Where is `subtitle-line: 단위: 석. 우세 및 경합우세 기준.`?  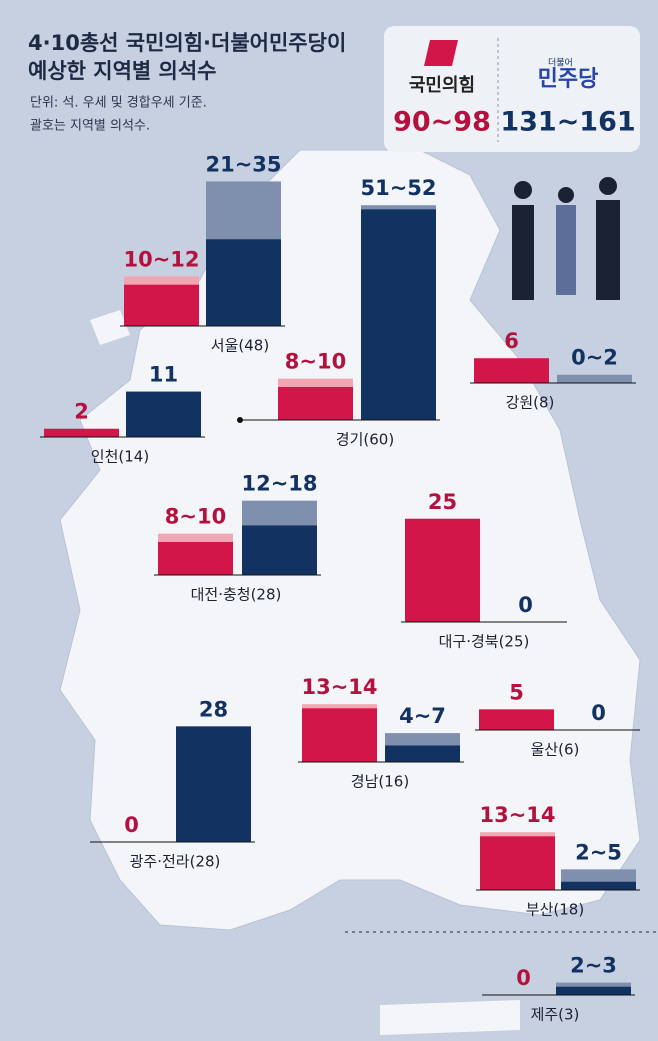
subtitle-line: 단위: 석. 우세 및 경합우세 기준. is located at coordinates (118, 103).